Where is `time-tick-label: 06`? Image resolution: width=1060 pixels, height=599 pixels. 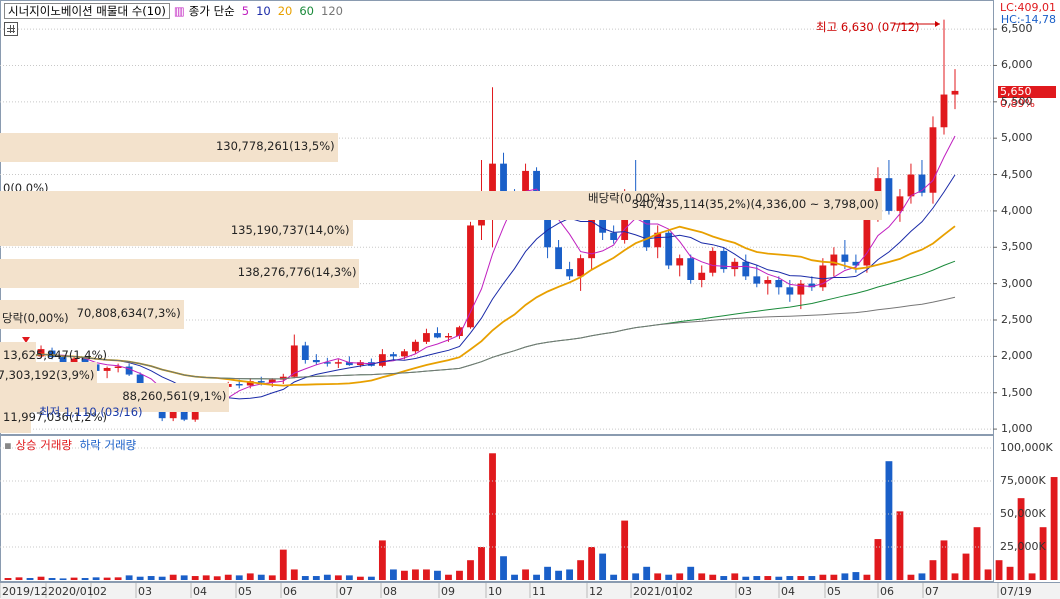
time-tick-label: 06 is located at coordinates (290, 591).